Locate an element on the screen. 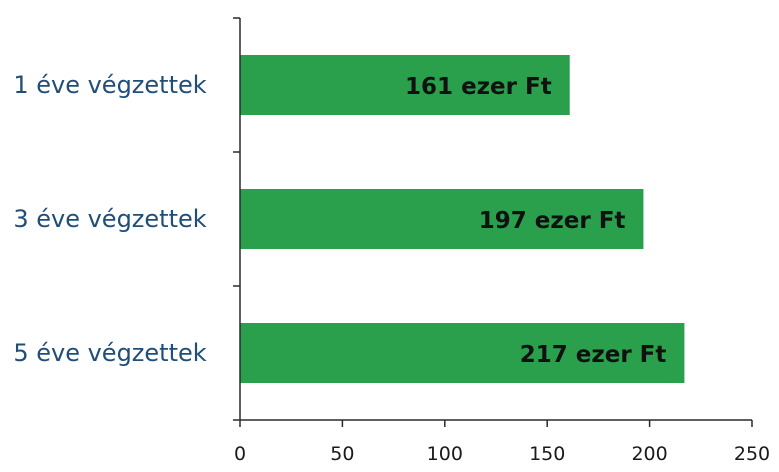 The image size is (779, 472). data-label: 161 ezer Ft is located at coordinates (478, 87).